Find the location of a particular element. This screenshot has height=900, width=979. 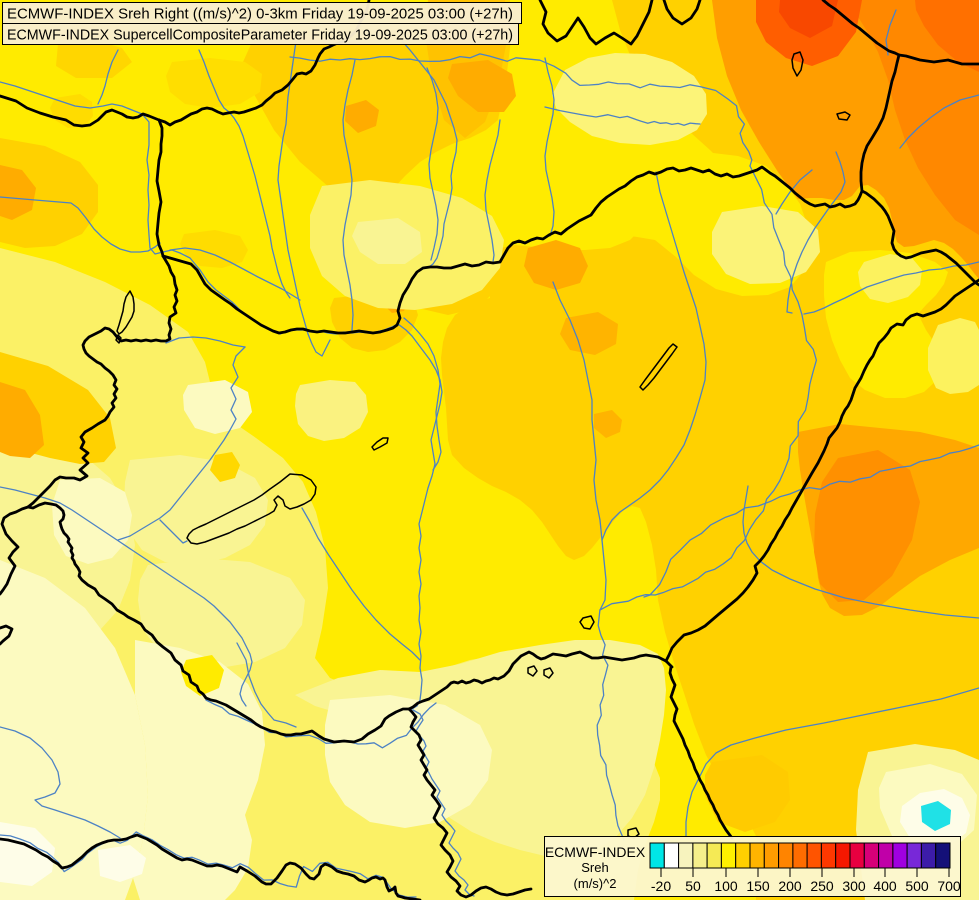

svg-text: Sreh is located at coordinates (594, 867).